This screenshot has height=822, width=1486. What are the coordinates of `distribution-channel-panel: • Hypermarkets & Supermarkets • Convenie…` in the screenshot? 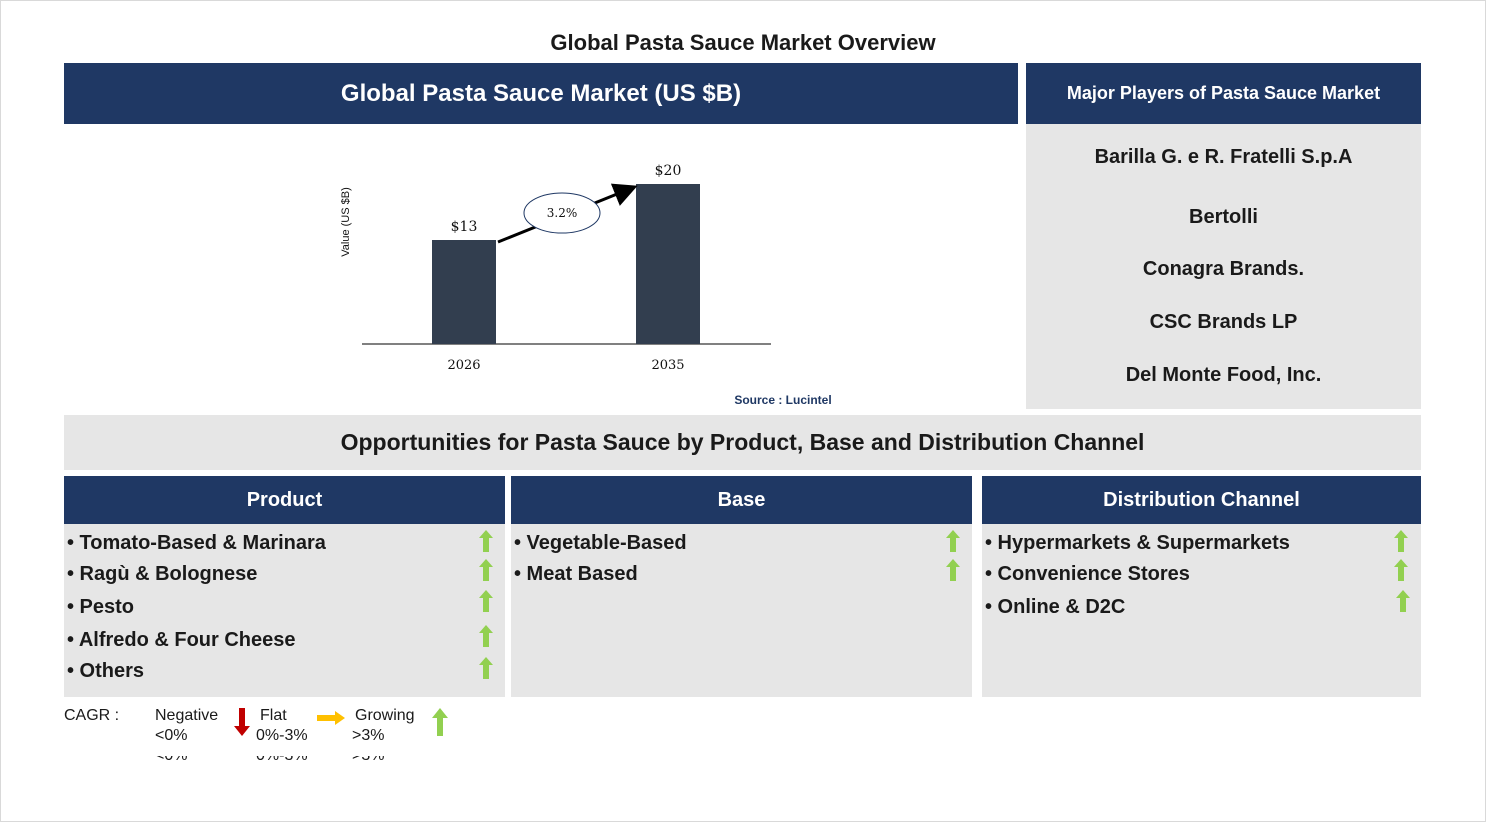 It's located at (1201, 610).